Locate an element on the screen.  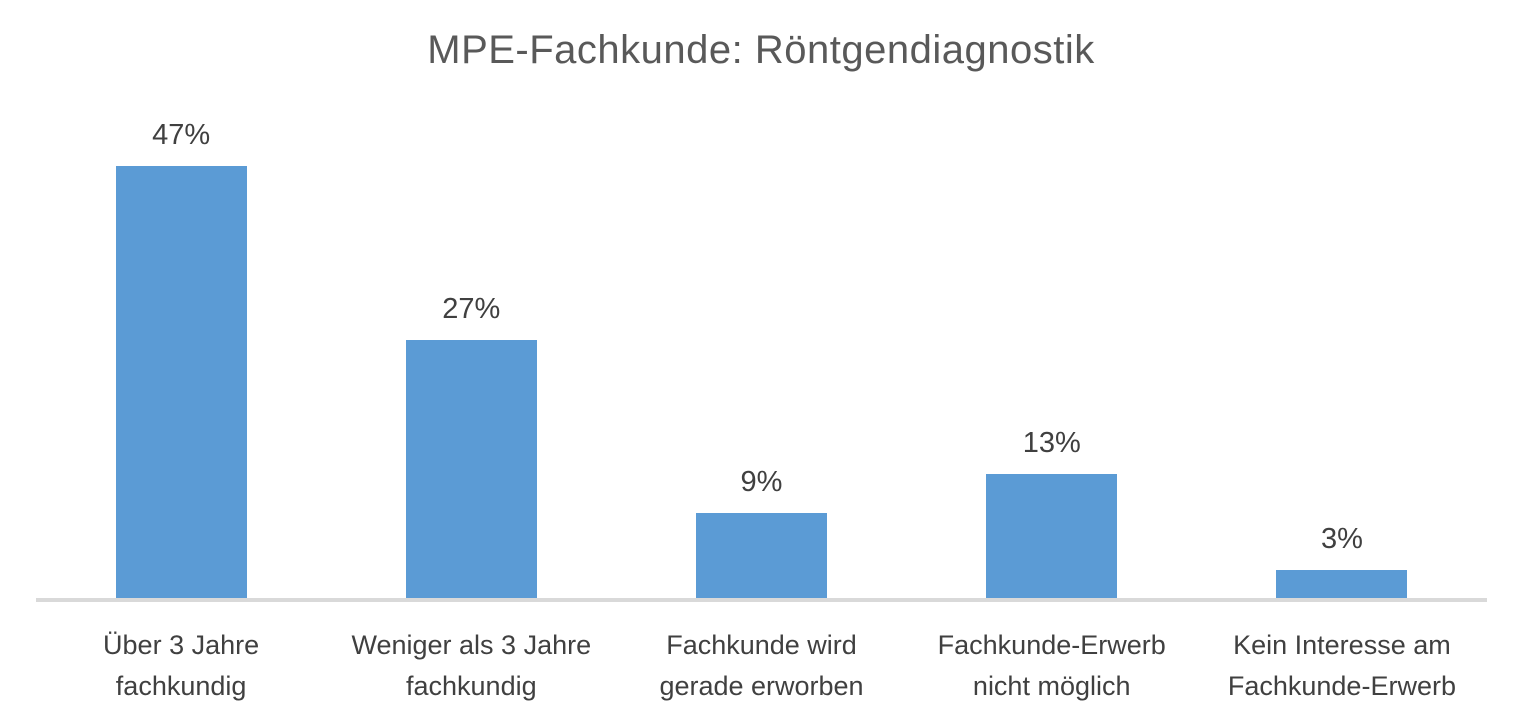
category-label: Kein Interesse am Fachkunde-Erwerb is located at coordinates (1342, 666).